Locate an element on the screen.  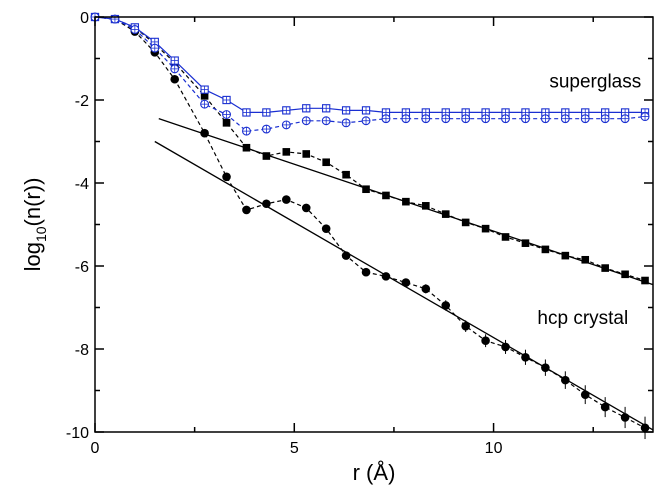
y-tick-label: -2 is located at coordinates (82, 101).